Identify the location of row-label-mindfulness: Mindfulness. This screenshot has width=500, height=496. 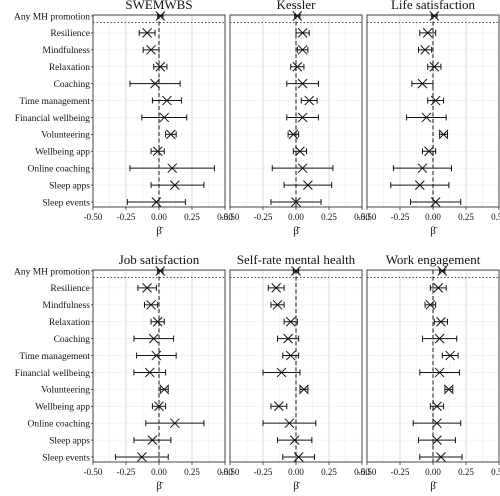
(67, 305).